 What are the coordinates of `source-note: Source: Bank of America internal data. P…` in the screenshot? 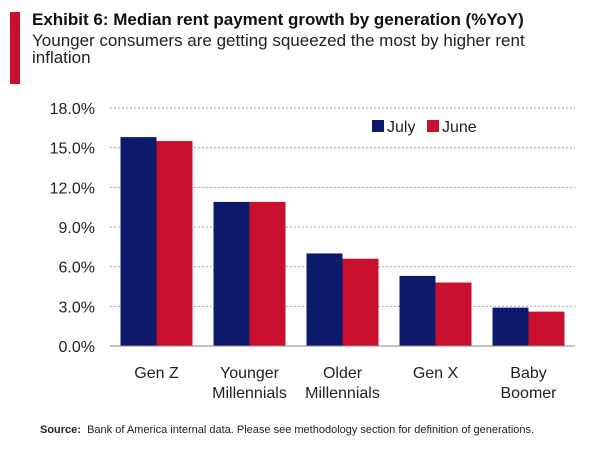 It's located at (310, 430).